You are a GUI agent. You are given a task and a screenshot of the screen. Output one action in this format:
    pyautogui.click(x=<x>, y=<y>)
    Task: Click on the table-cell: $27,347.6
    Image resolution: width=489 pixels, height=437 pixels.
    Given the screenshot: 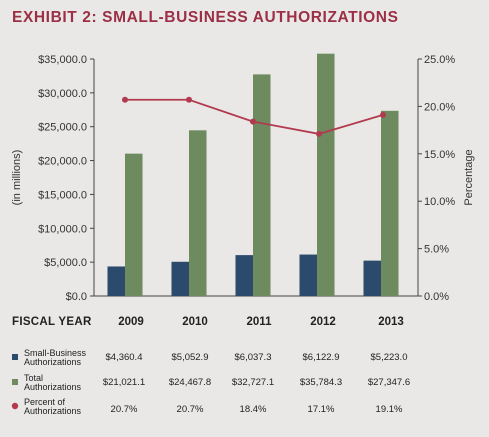 What is the action you would take?
    pyautogui.click(x=389, y=382)
    